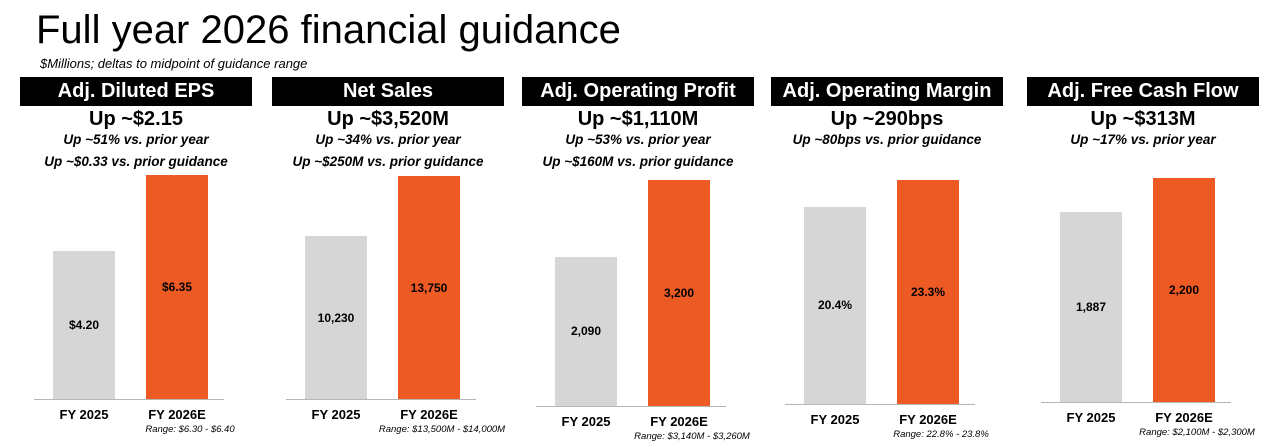  What do you see at coordinates (136, 161) in the screenshot?
I see `panel-subline: Up ~$0.33 vs. prior guidance` at bounding box center [136, 161].